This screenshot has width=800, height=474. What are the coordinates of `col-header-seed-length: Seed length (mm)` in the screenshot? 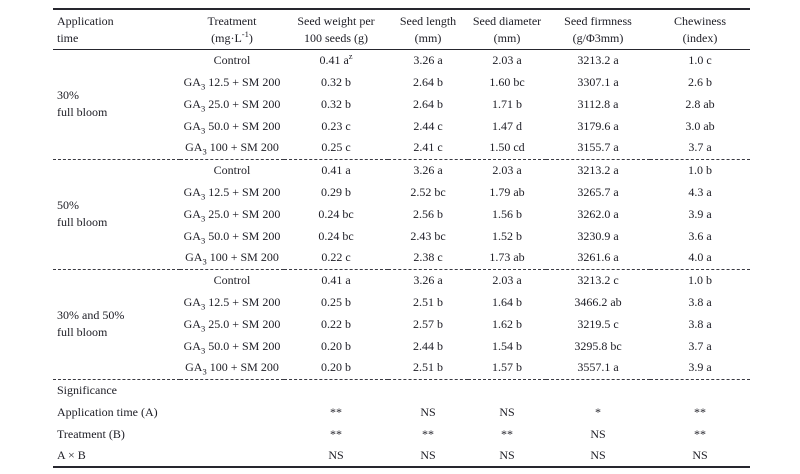 It's located at (428, 29).